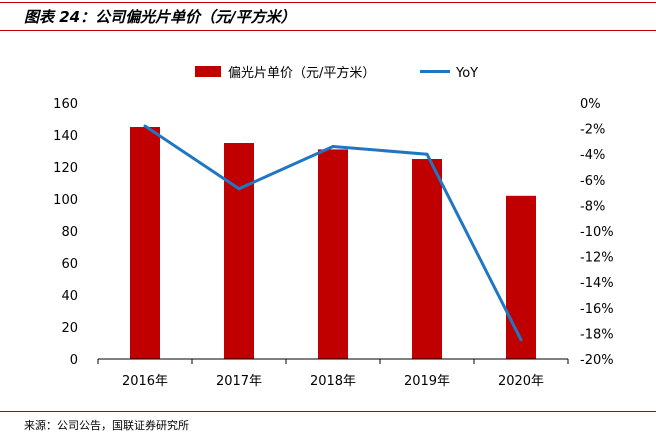 Image resolution: width=656 pixels, height=440 pixels. Describe the element at coordinates (328, 30) in the screenshot. I see `title-bottom-rule` at that location.